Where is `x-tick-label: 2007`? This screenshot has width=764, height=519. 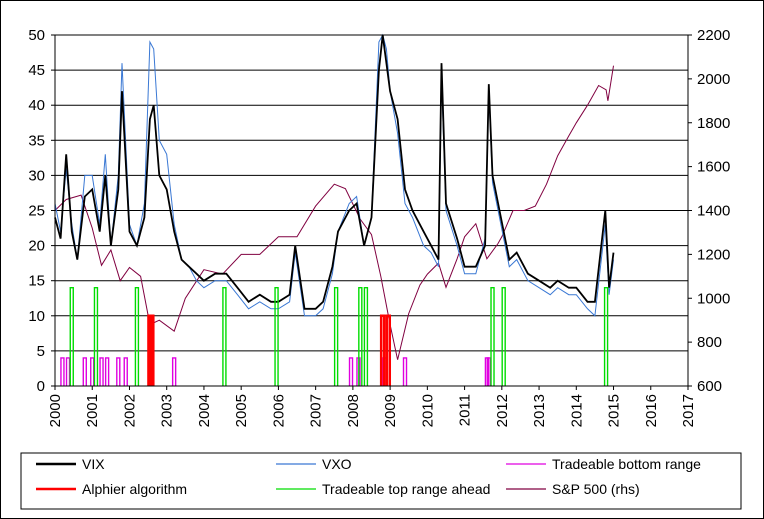
x-tick-label: 2007 is located at coordinates (316, 410).